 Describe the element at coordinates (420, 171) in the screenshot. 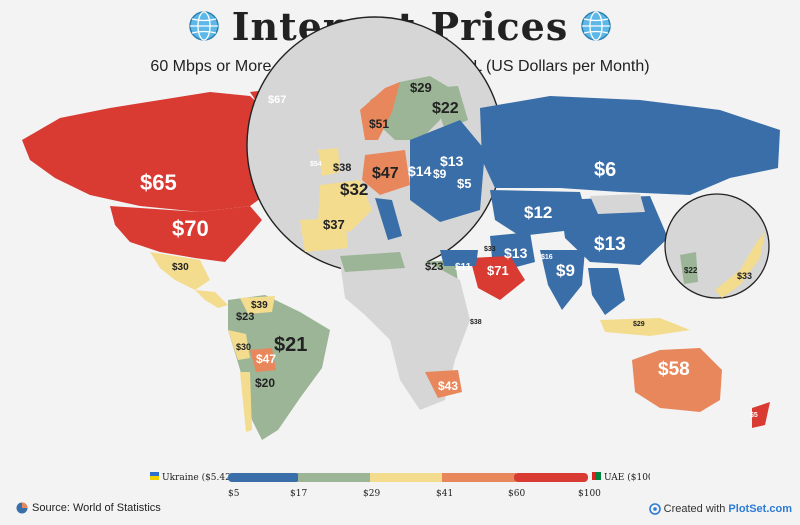

I see `map-label: $14` at that location.